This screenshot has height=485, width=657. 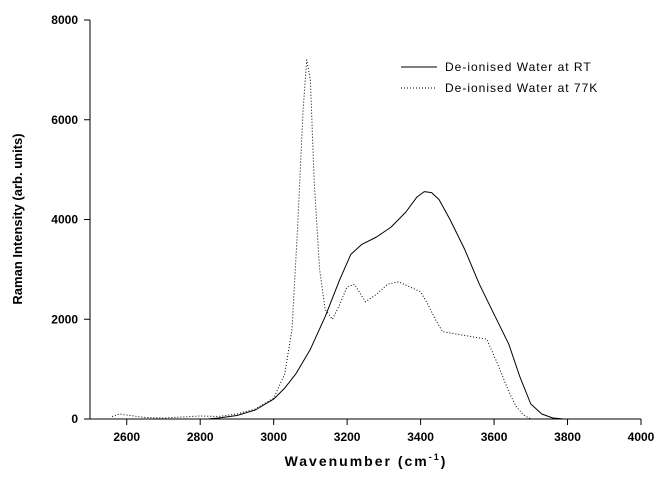 What do you see at coordinates (200, 437) in the screenshot?
I see `x-tick-label: 2800` at bounding box center [200, 437].